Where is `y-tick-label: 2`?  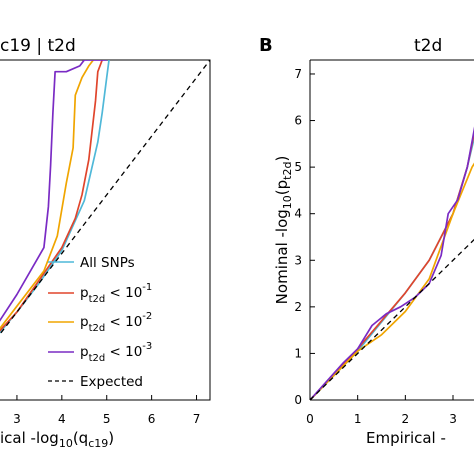
y-tick-label: 2 is located at coordinates (298, 307).